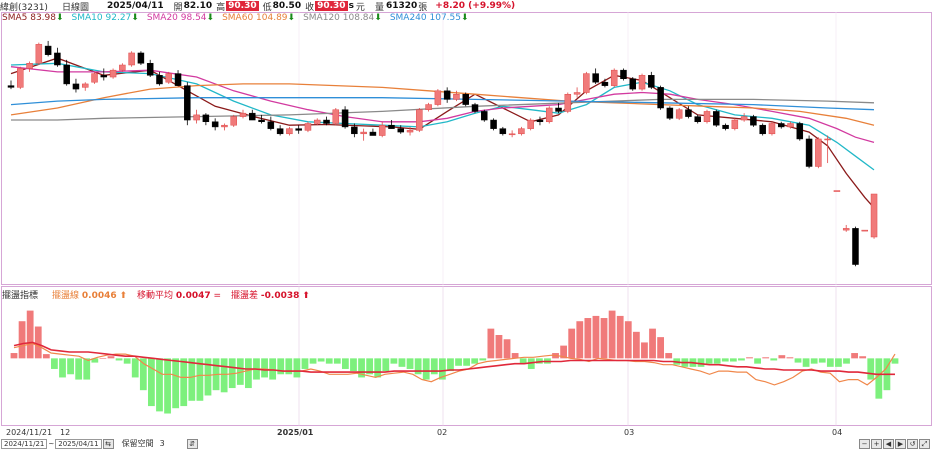 The image size is (936, 449). What do you see at coordinates (75, 7) in the screenshot?
I see `period-label: 日線圖` at bounding box center [75, 7].